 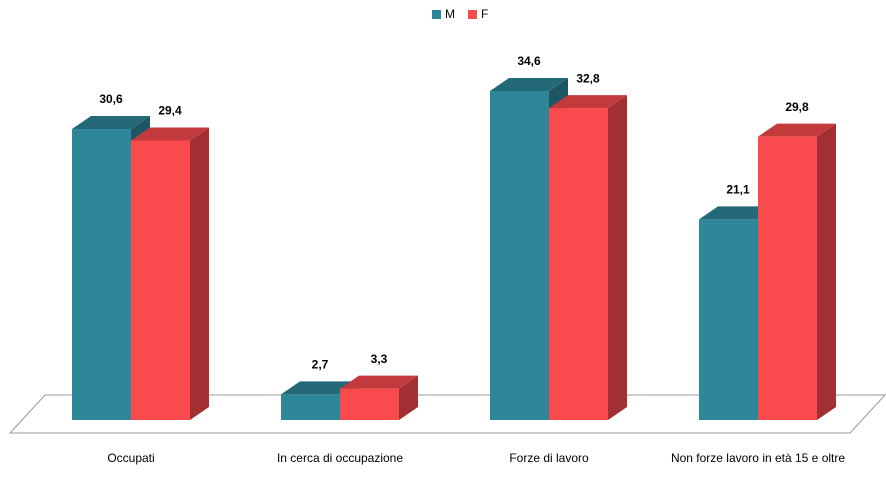 What do you see at coordinates (170, 111) in the screenshot?
I see `data-label: 29,4` at bounding box center [170, 111].